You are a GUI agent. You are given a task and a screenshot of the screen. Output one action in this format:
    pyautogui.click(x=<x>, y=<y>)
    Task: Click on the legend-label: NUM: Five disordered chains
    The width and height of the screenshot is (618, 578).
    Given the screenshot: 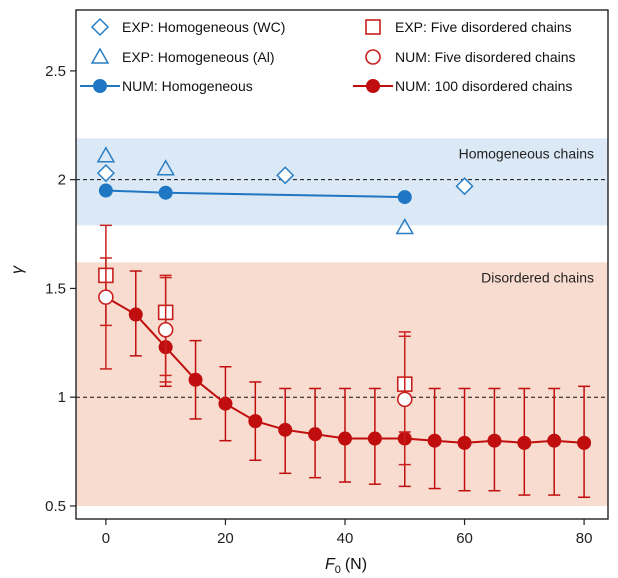 What is the action you would take?
    pyautogui.click(x=485, y=57)
    